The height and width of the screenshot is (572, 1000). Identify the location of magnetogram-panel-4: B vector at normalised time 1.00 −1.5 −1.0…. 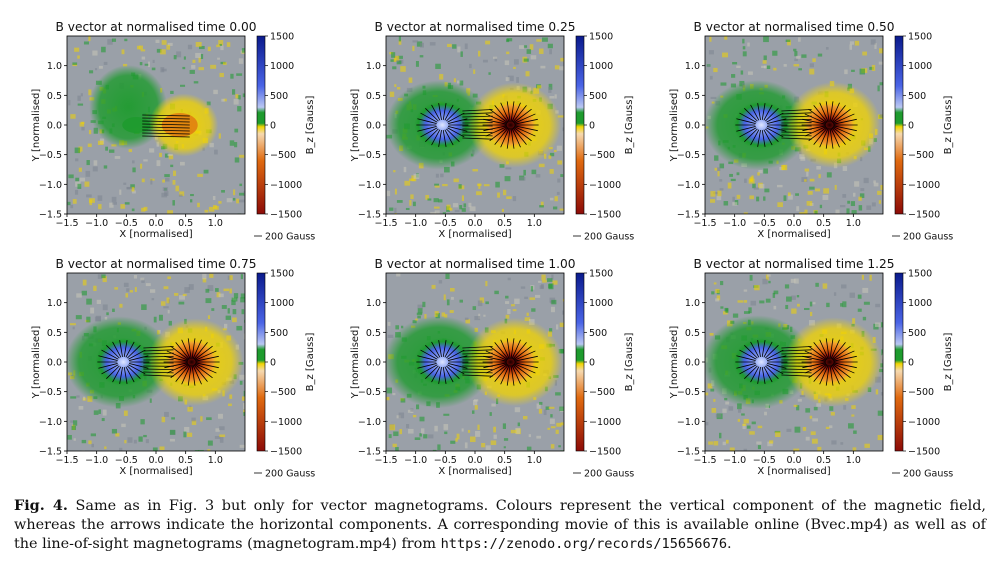
(492, 368).